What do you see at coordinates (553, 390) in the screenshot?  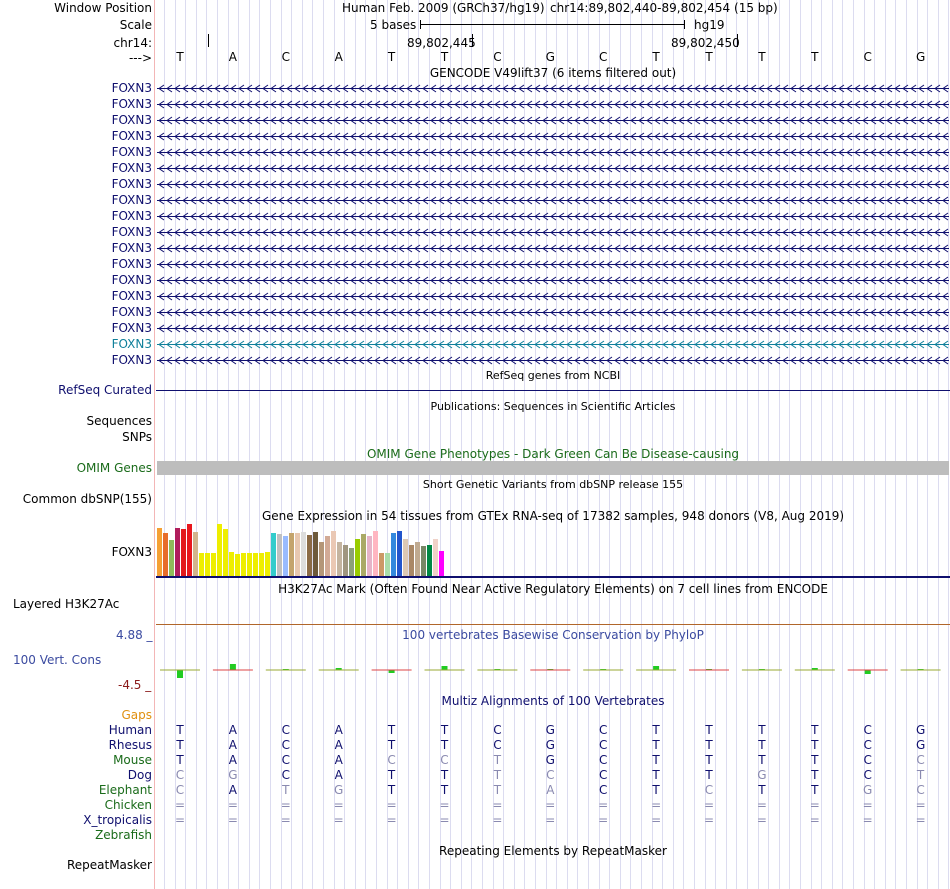 I see `refseq-gene-line` at bounding box center [553, 390].